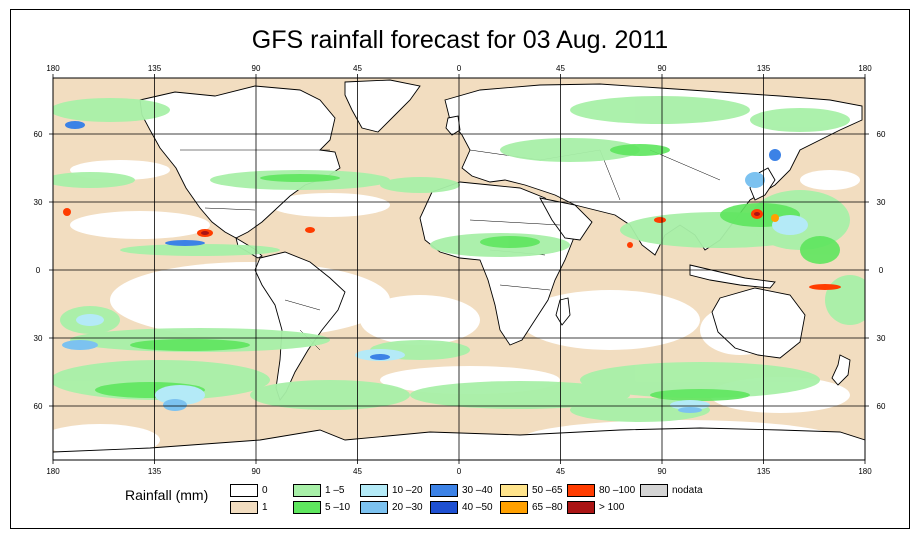  I want to click on lat-labels-left: 60 30 0 30 60, so click(38, 270).